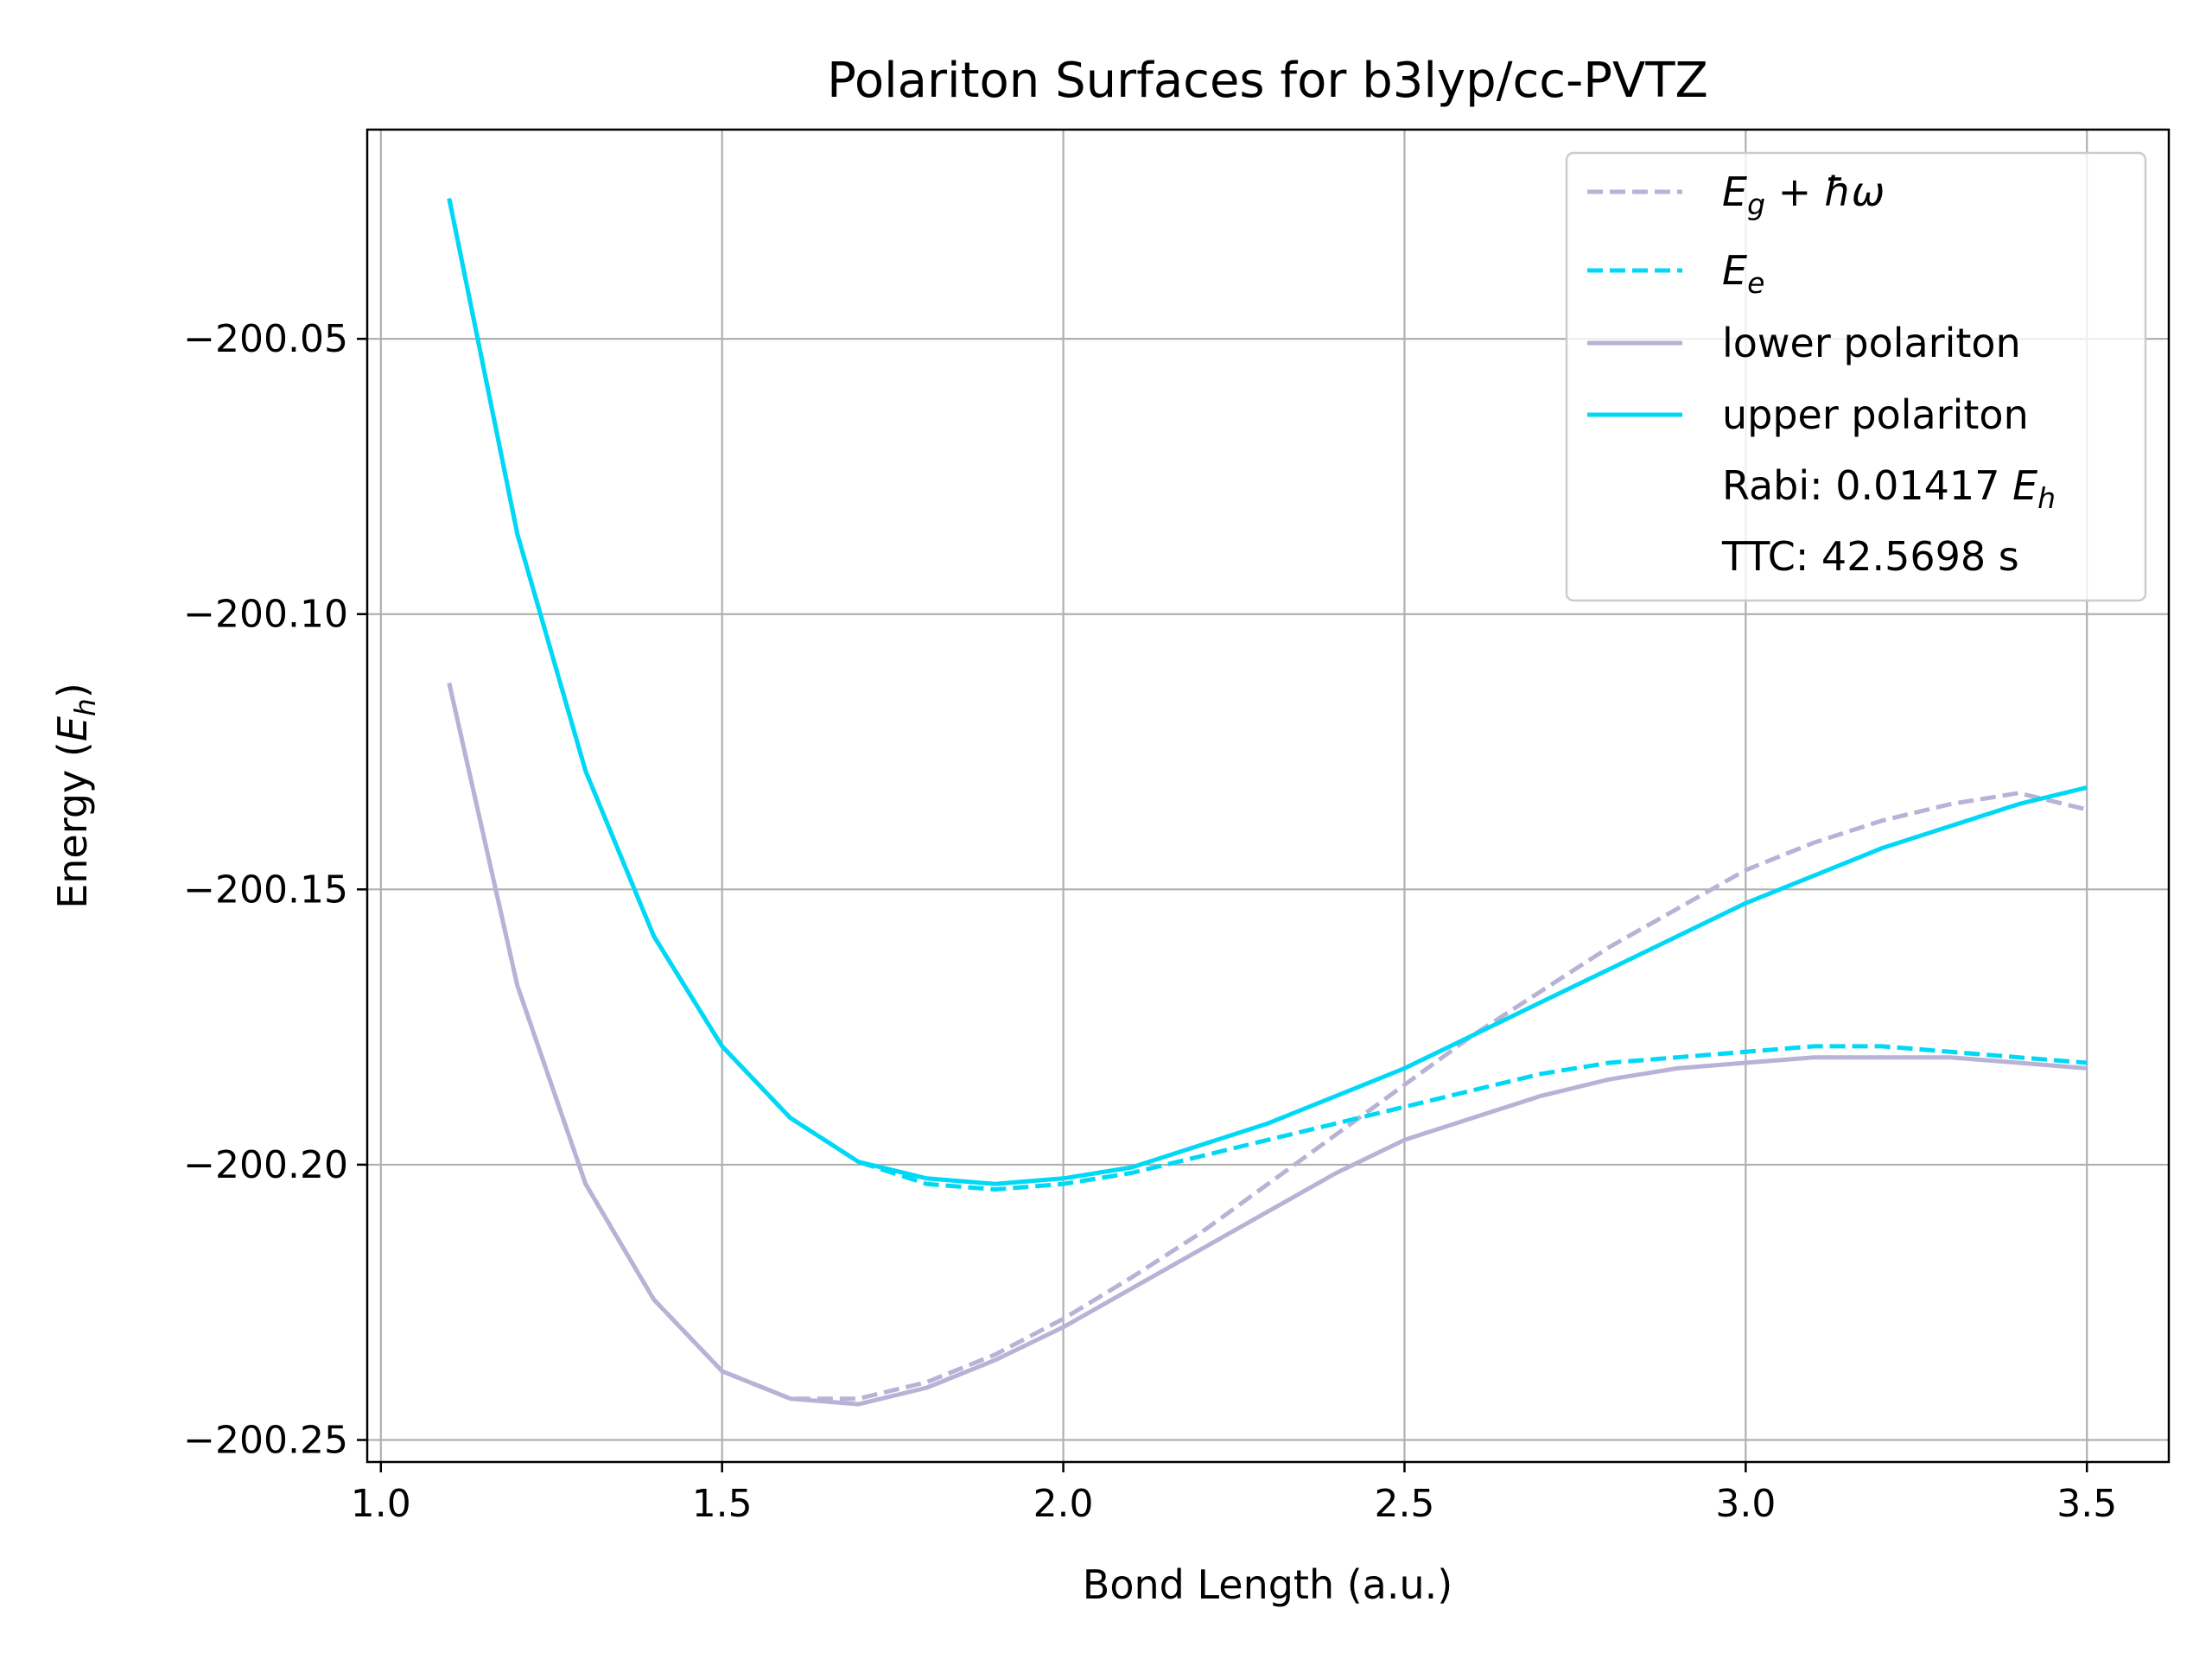  I want to click on x-tick-label: 1.5, so click(722, 1504).